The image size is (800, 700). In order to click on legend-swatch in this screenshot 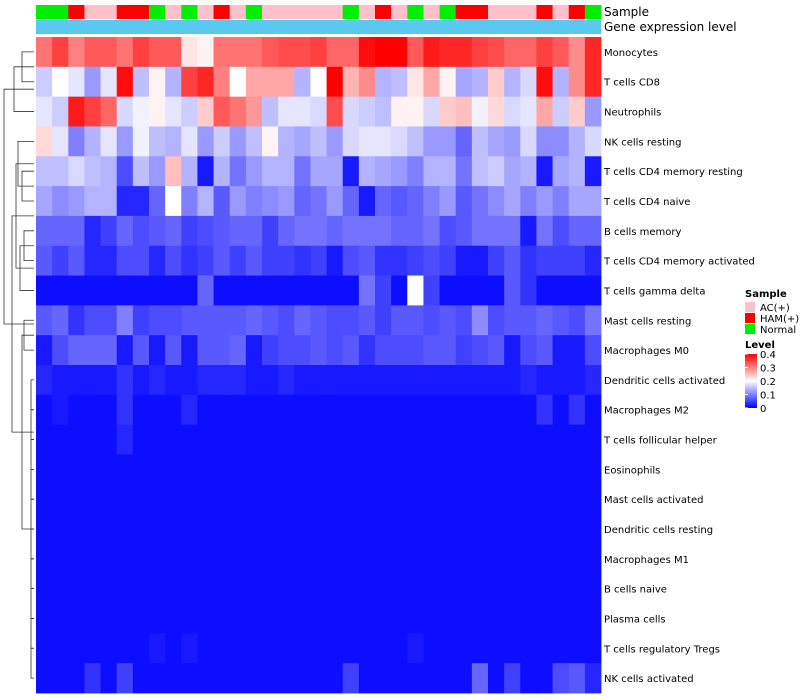, I will do `click(750, 307)`.